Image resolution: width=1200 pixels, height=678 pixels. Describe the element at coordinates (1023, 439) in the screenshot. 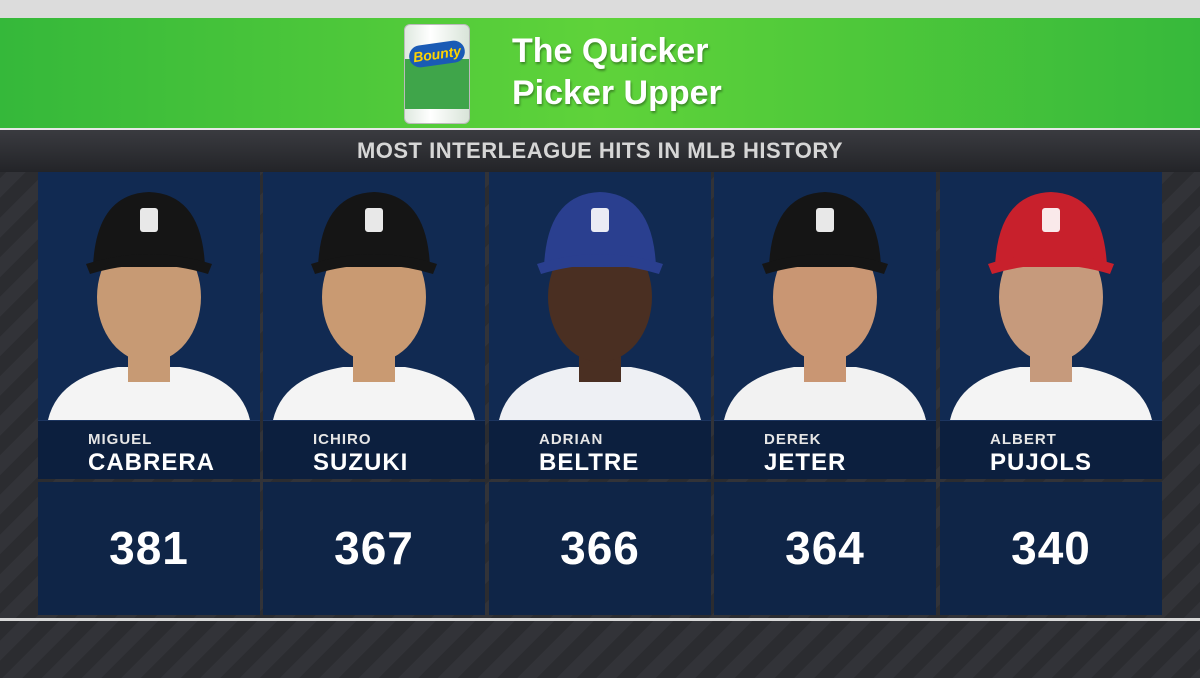

I see `first-name: ALBERT` at that location.